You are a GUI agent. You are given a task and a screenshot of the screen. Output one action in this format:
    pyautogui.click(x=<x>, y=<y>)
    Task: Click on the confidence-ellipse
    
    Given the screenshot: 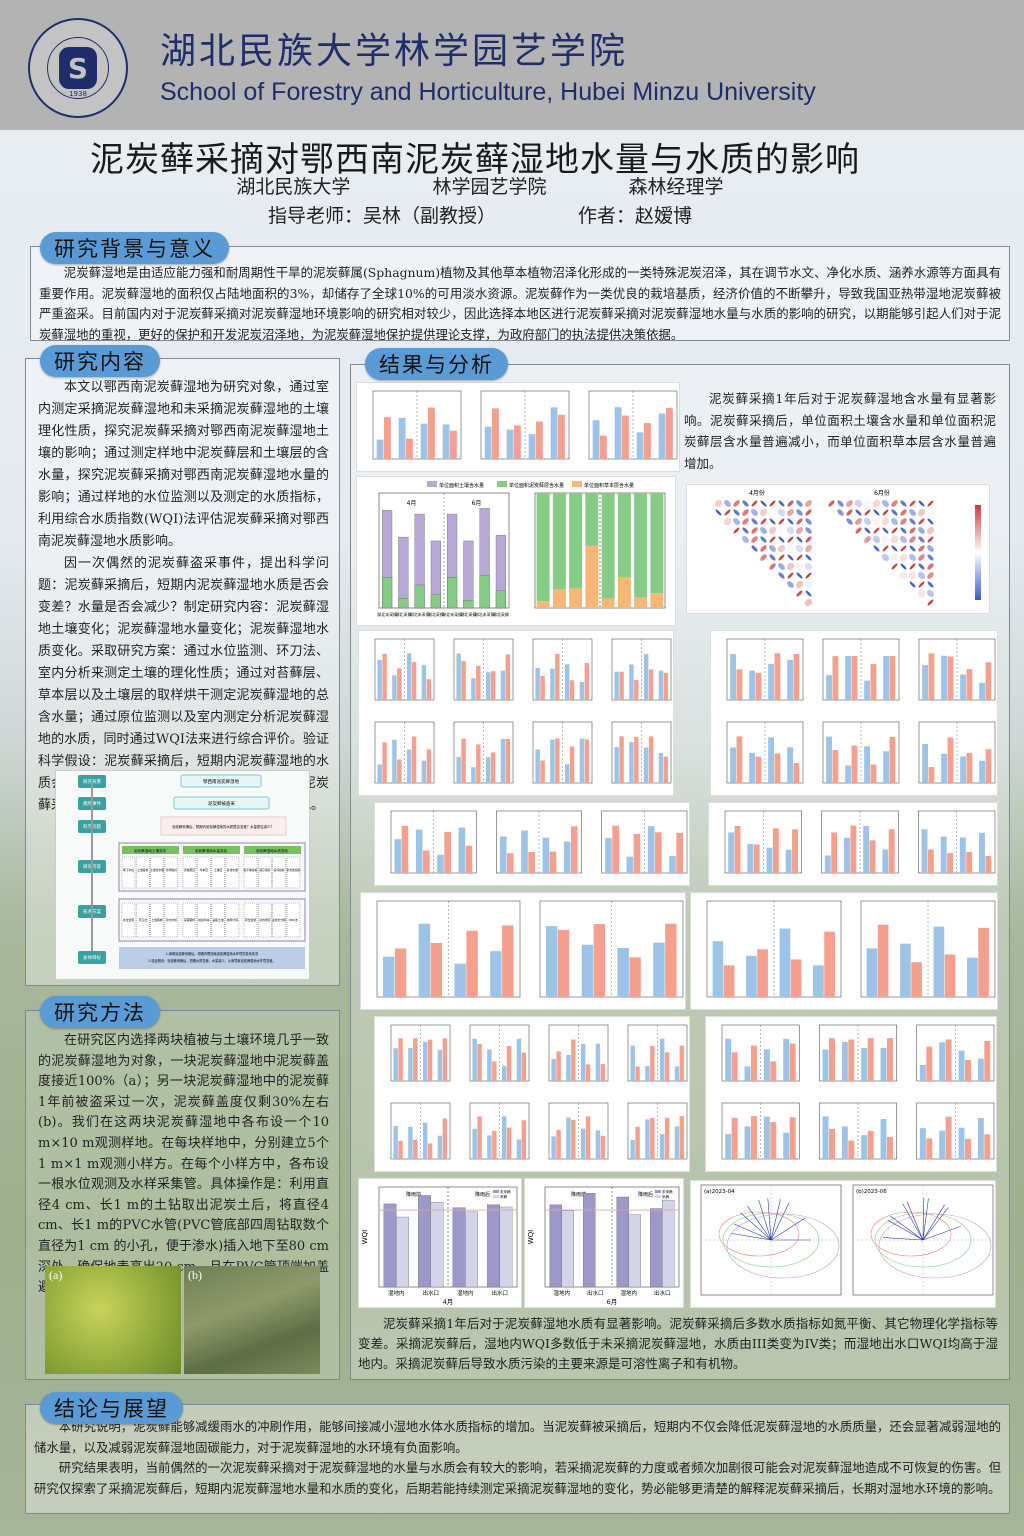 What is the action you would take?
    pyautogui.click(x=911, y=1234)
    